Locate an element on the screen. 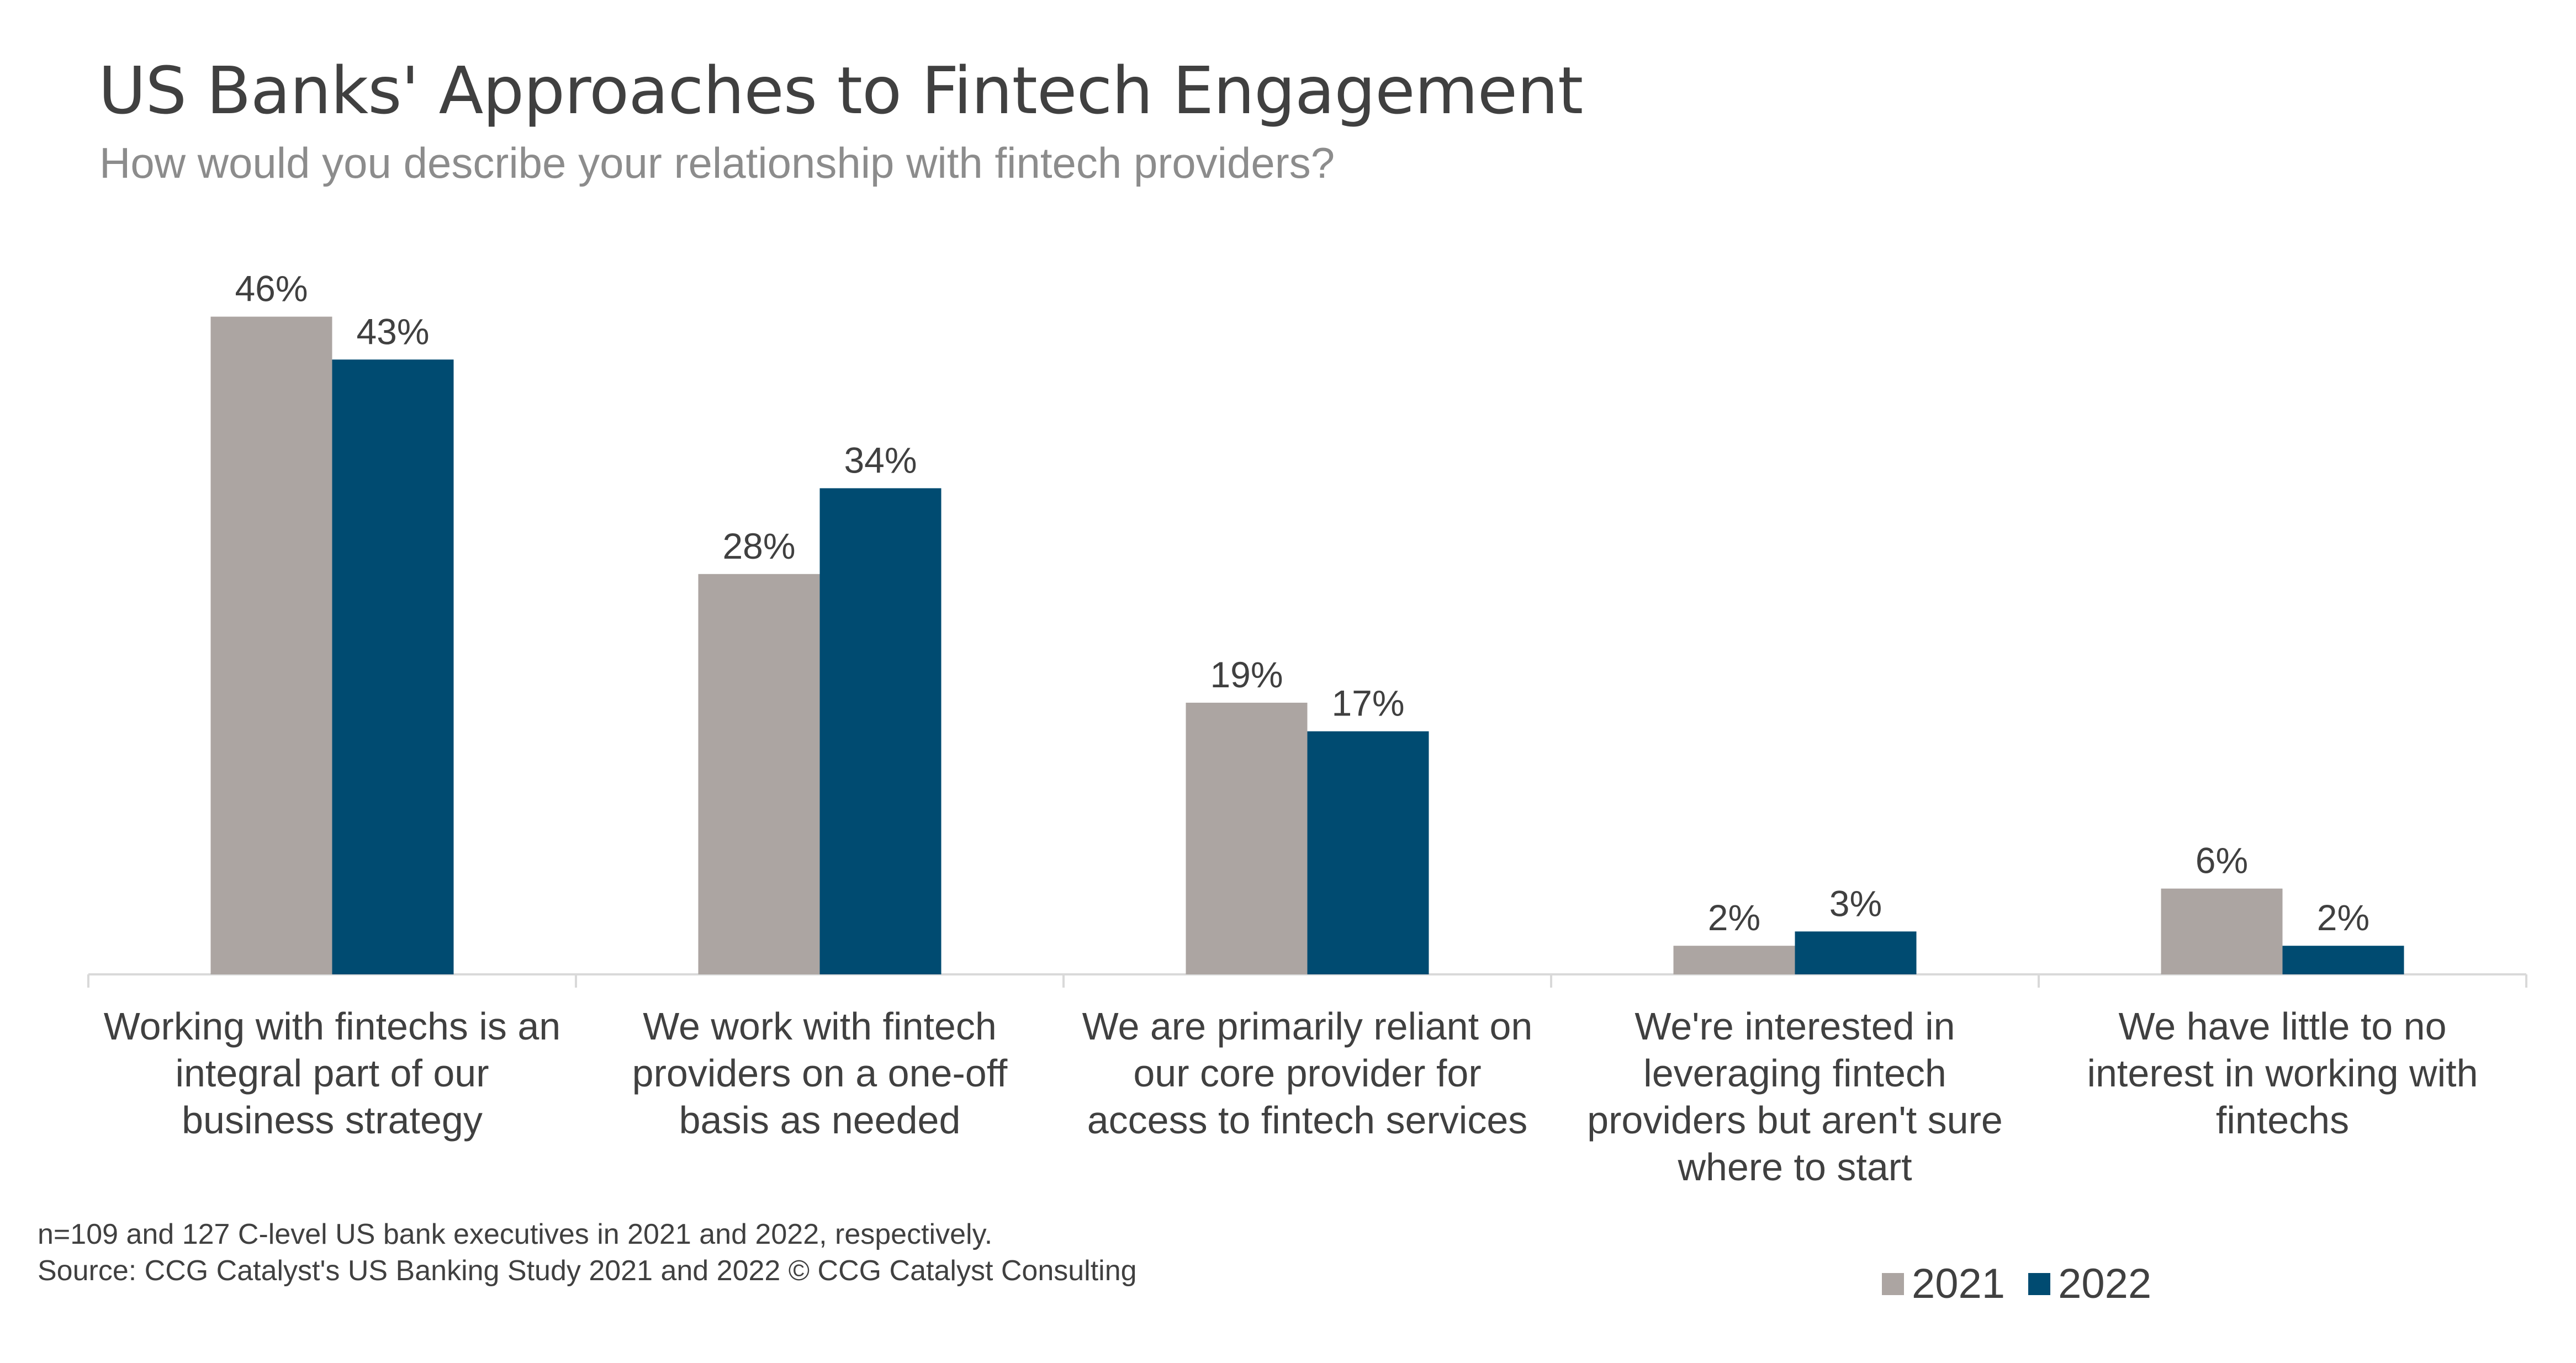  category-label-line: We are primarily reliant on is located at coordinates (1307, 1026).